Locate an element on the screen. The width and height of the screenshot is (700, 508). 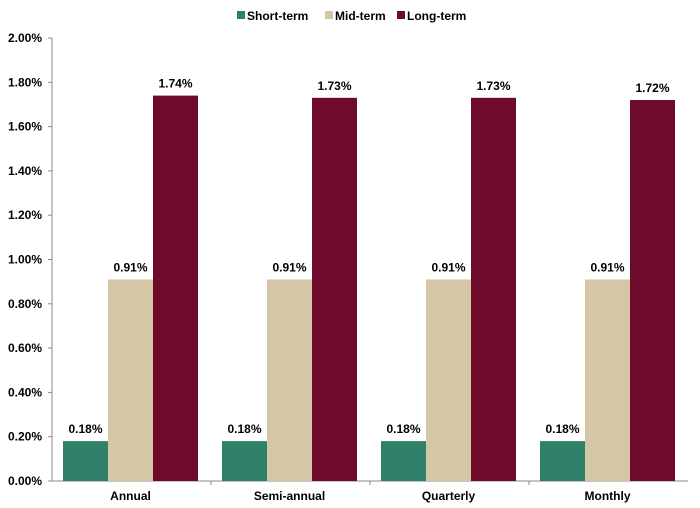
legend: Short-term Mid-term Long-term is located at coordinates (351, 16).